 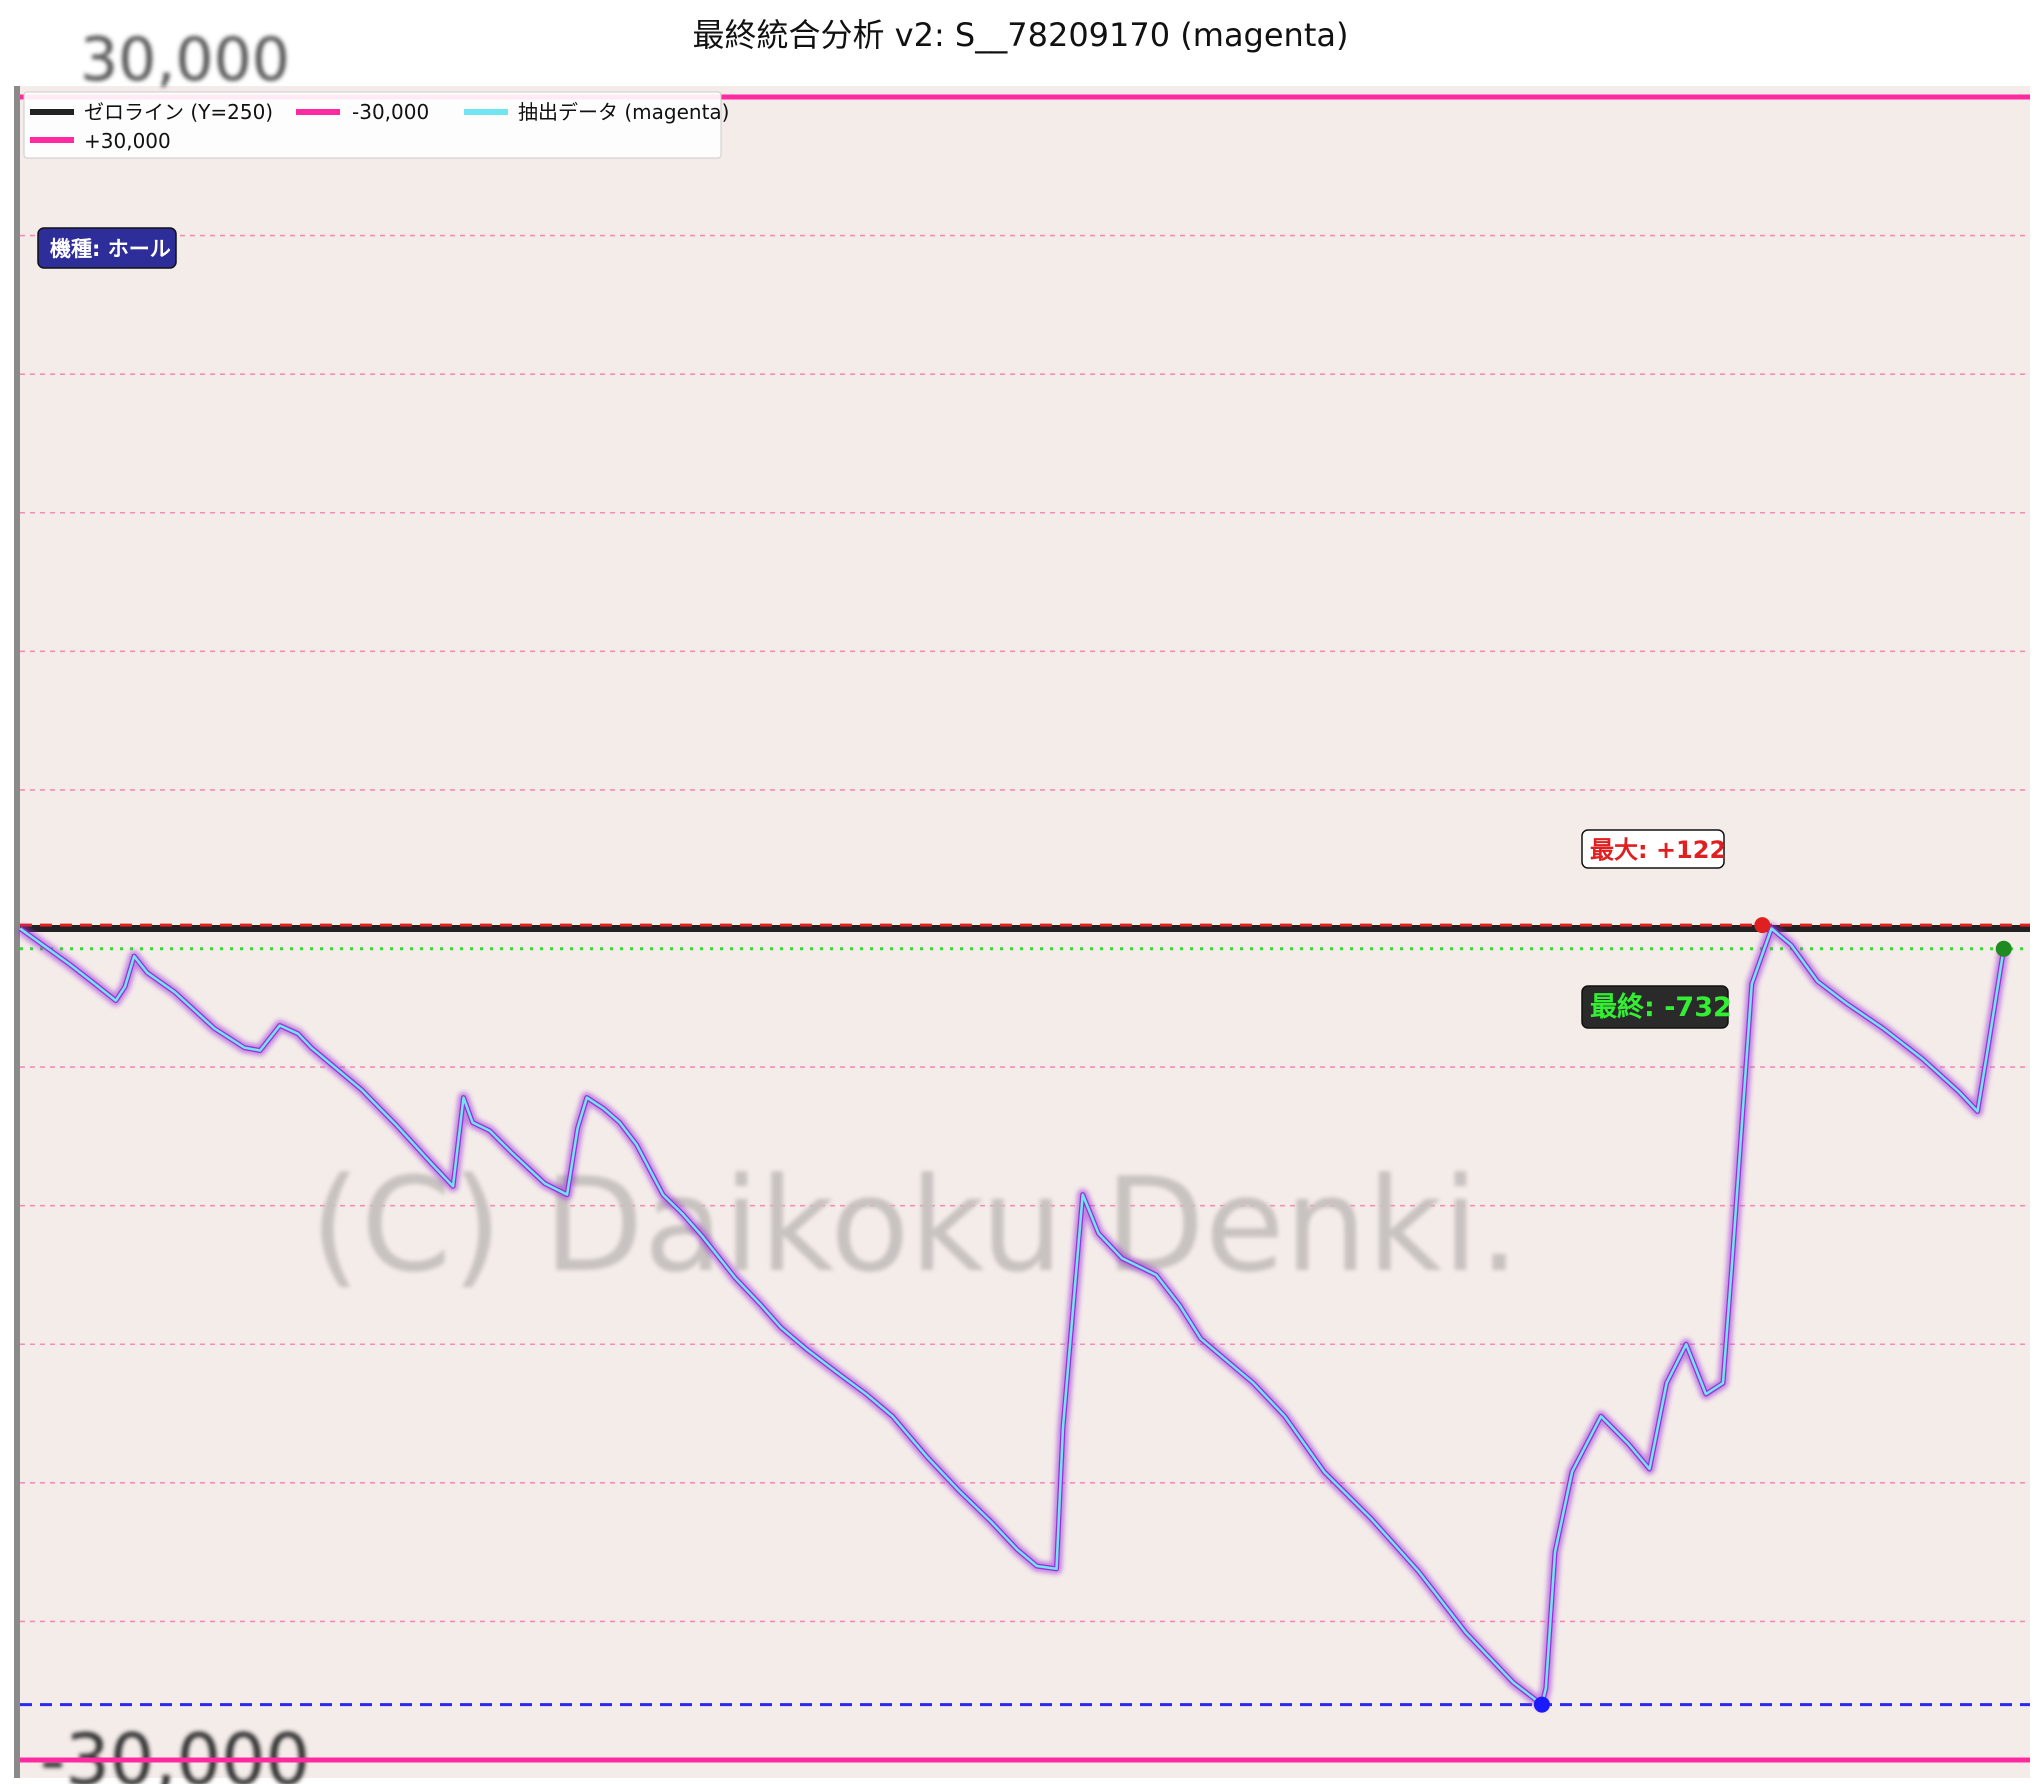 I want to click on max-label-box, so click(x=1653, y=849).